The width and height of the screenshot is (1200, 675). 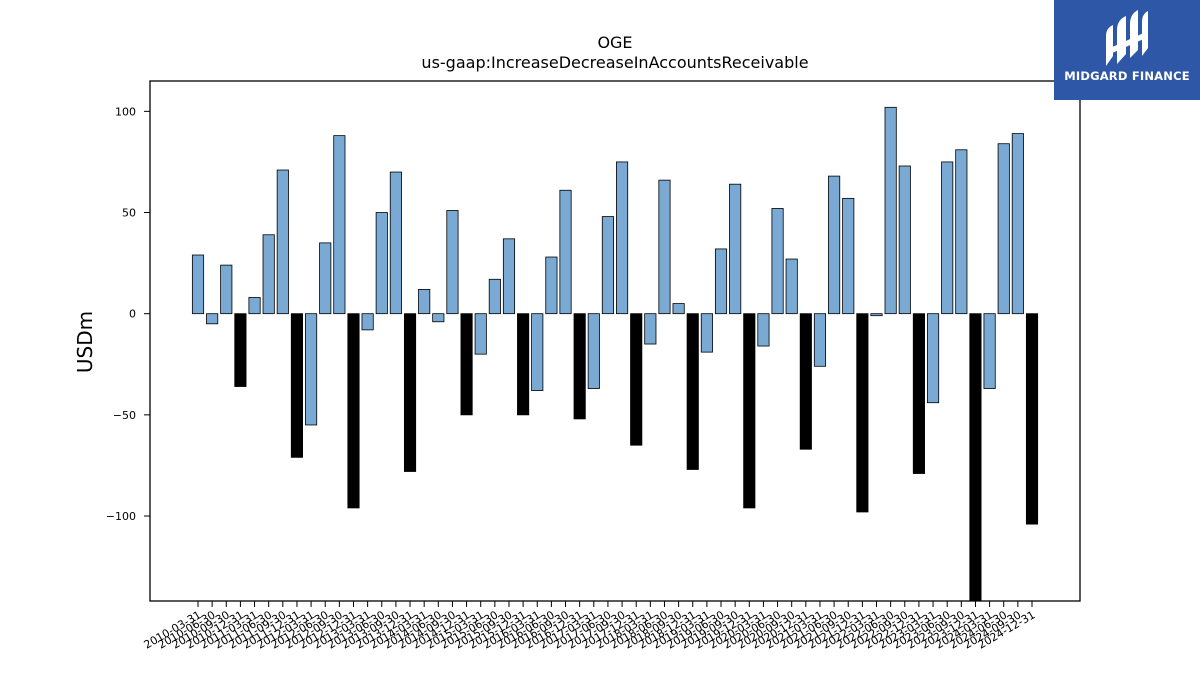 I want to click on midgard-finance-logo: MIDGARD FINANCE, so click(x=1127, y=50).